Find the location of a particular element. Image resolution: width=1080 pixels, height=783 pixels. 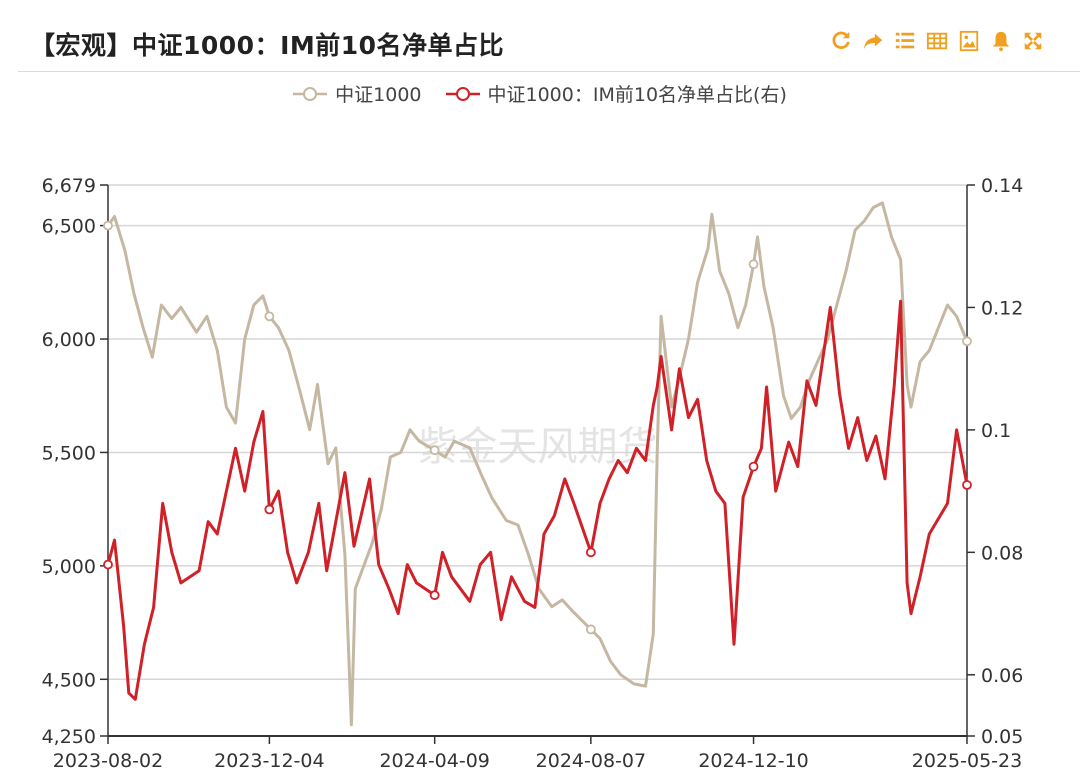

legend-item-csi1000: 中证1000 is located at coordinates (357, 93).